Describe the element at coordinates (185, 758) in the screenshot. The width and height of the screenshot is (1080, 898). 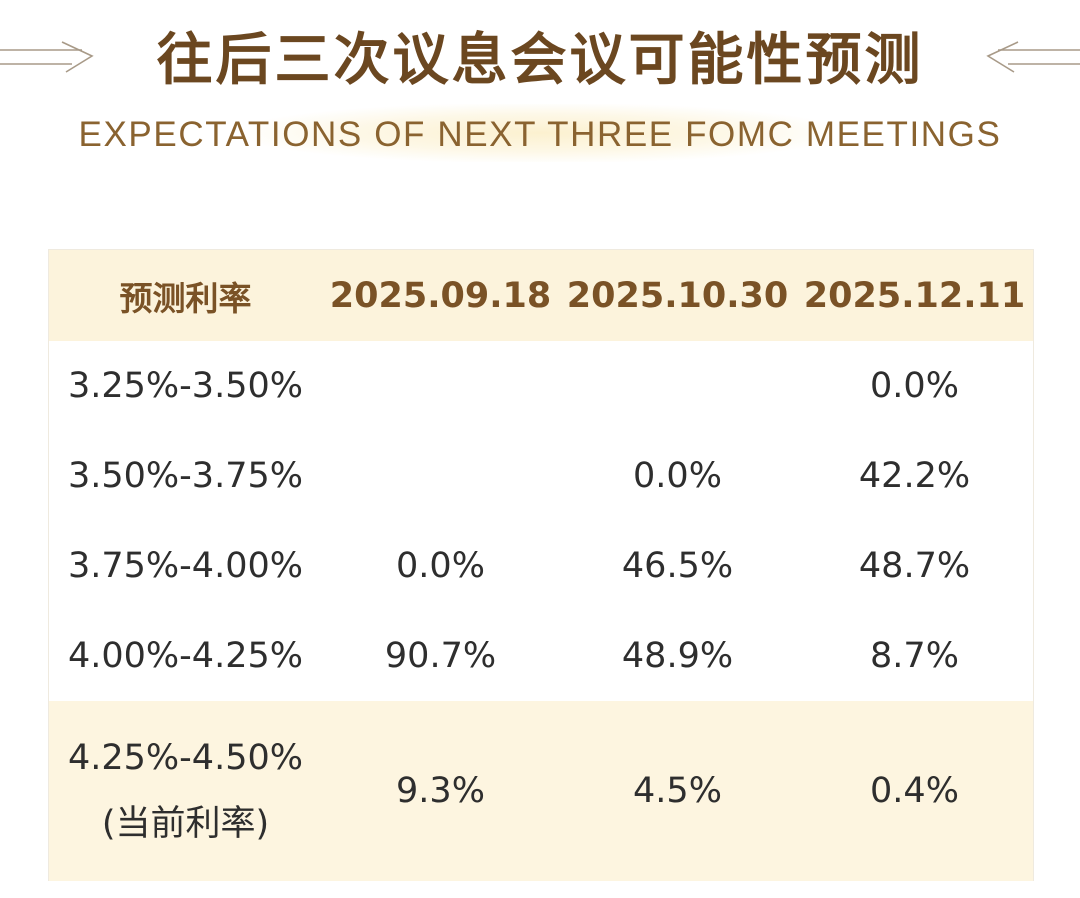
I see `rate-range: 4.25%-4.50%` at that location.